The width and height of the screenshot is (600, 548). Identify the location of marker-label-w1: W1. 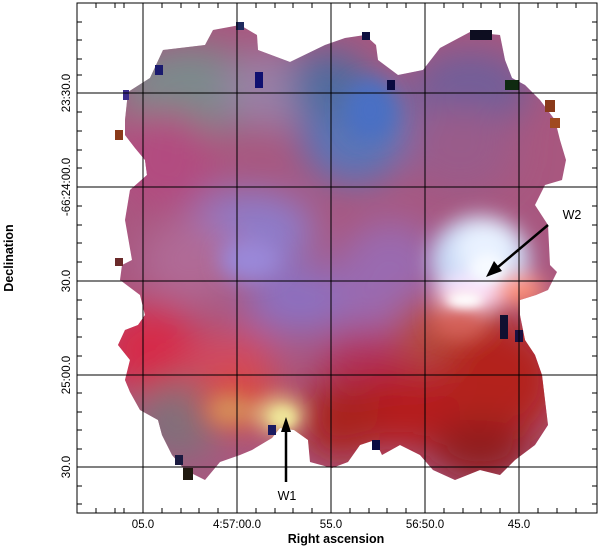
(287, 496).